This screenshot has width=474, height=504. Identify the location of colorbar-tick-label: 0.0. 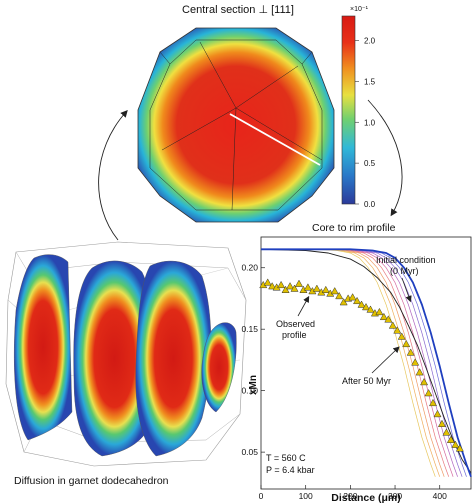
(370, 204).